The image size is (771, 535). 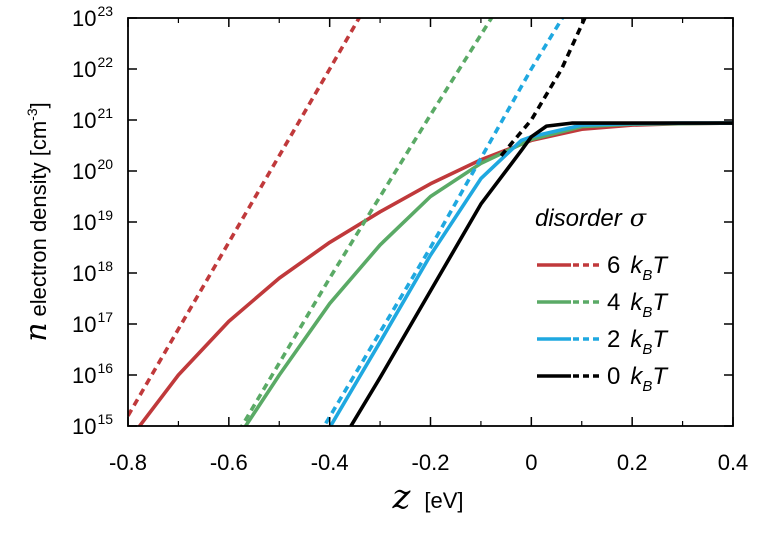 I want to click on y-tick-label: 1016, so click(x=92, y=374).